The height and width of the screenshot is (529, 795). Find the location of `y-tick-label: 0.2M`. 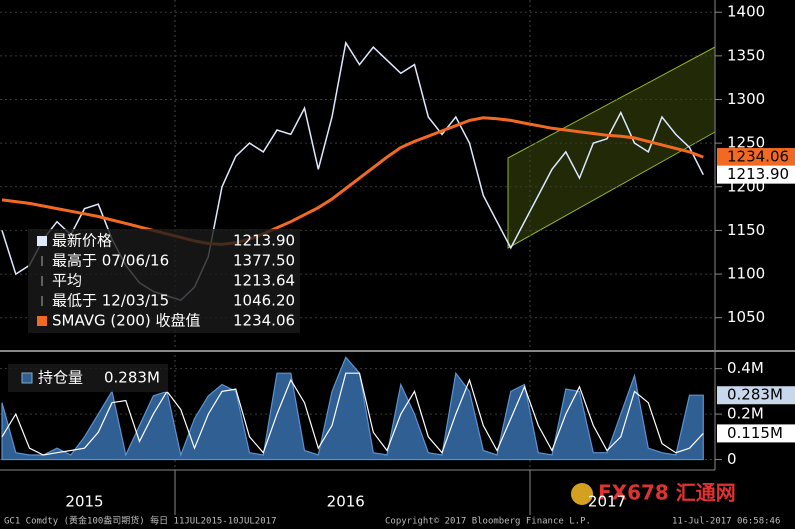

y-tick-label: 0.2M is located at coordinates (745, 414).